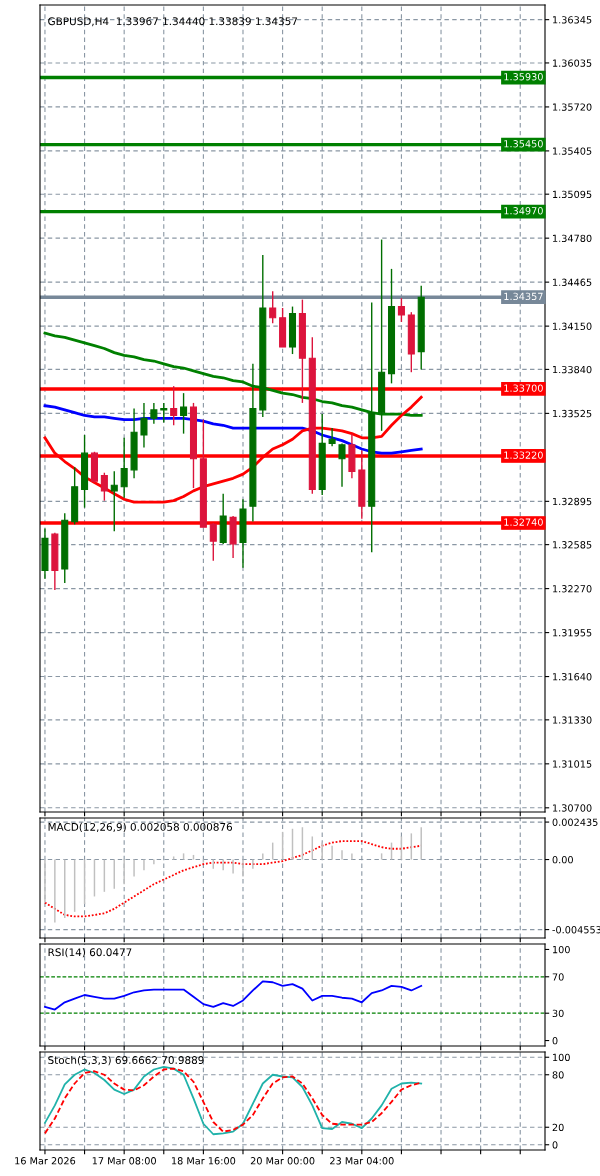 The image size is (600, 1176). What do you see at coordinates (523, 455) in the screenshot?
I see `ref-line-label: 1.33220` at bounding box center [523, 455].